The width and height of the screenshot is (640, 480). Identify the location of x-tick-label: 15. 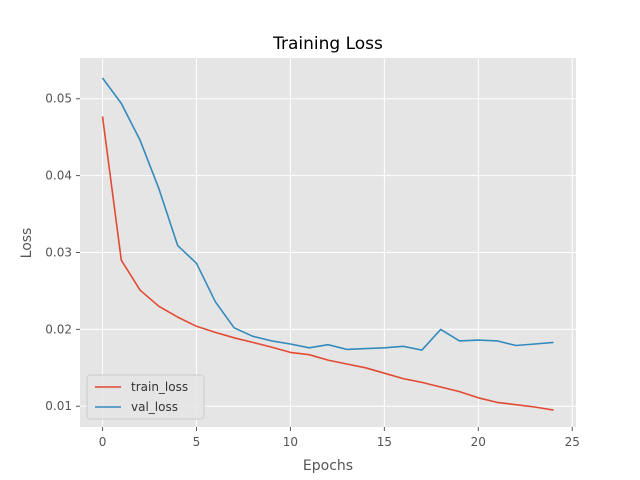
(384, 442).